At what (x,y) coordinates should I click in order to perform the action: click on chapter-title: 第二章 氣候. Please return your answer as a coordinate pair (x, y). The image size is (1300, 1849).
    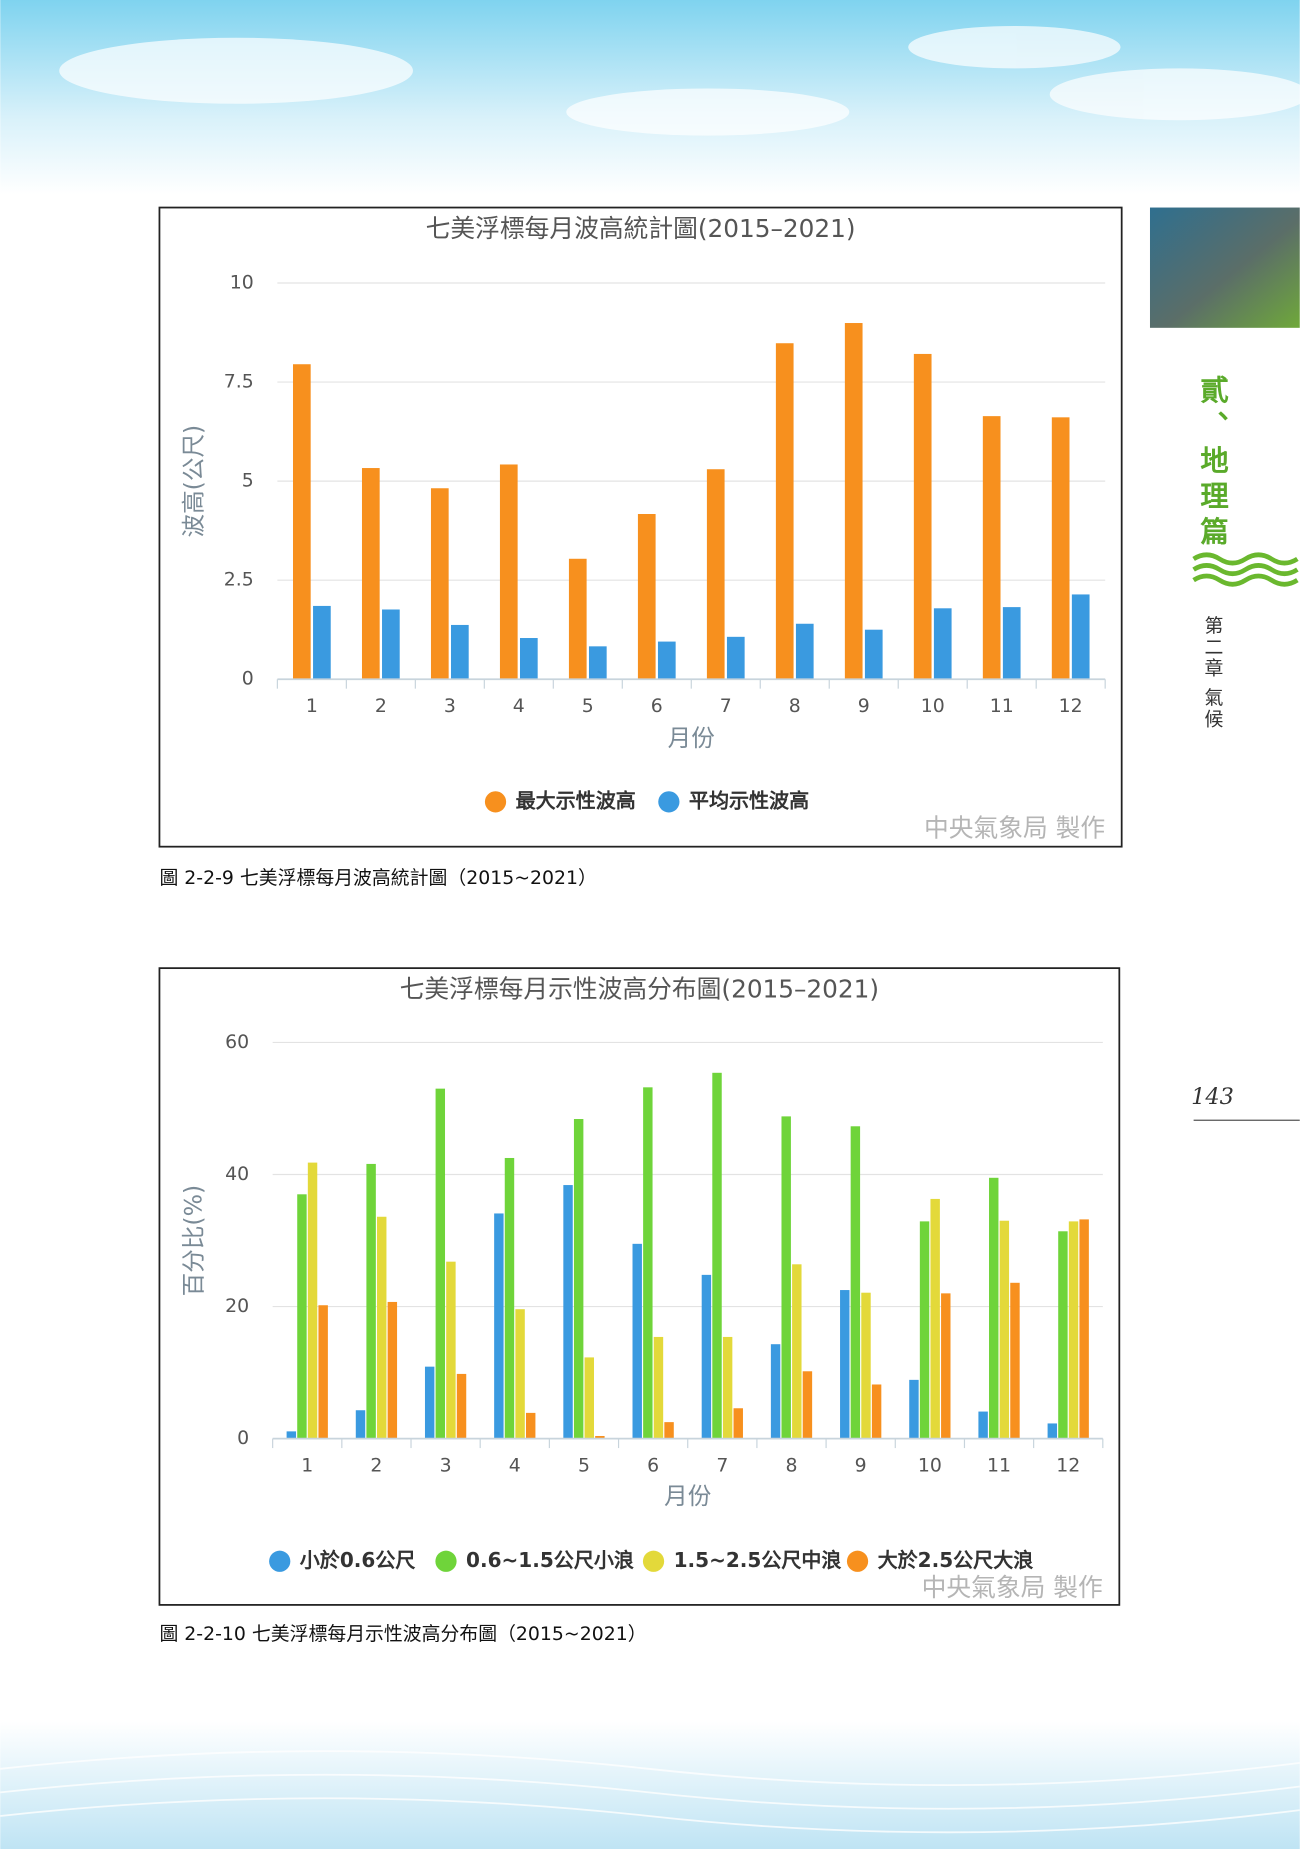
    Looking at the image, I should click on (1212, 672).